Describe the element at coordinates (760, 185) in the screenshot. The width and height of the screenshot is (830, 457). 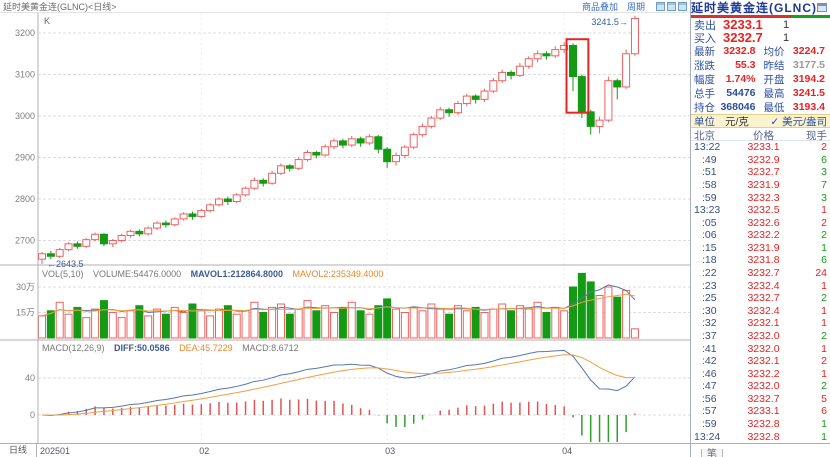
I see `tick-row: :58 3231.9 7` at that location.